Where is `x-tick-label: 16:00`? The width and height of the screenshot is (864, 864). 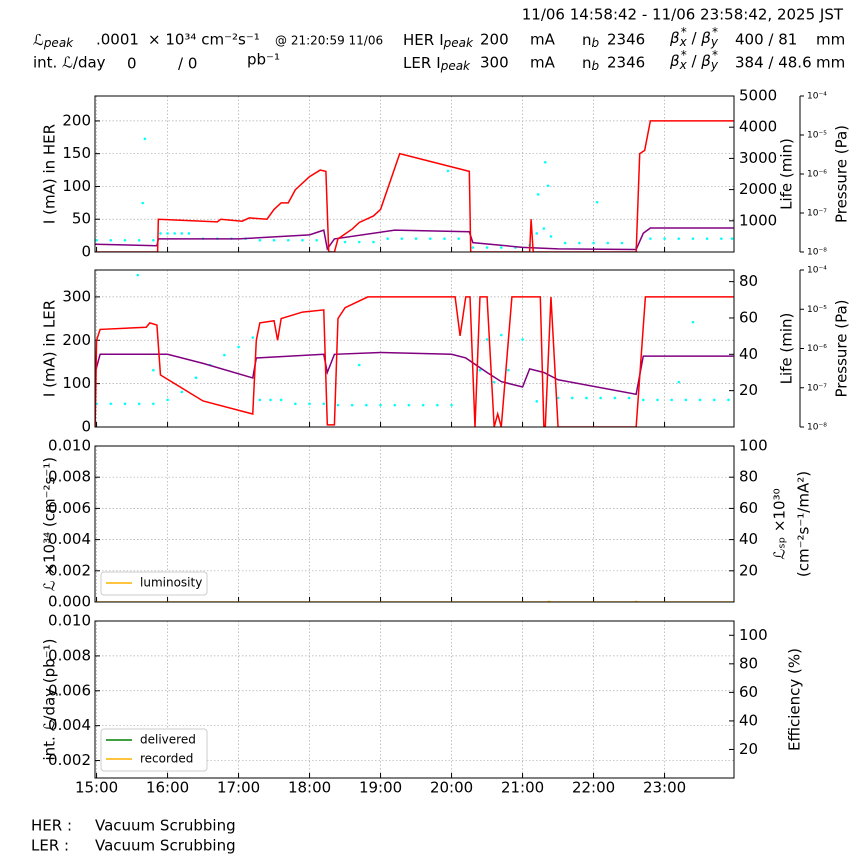
x-tick-label: 16:00 is located at coordinates (167, 788).